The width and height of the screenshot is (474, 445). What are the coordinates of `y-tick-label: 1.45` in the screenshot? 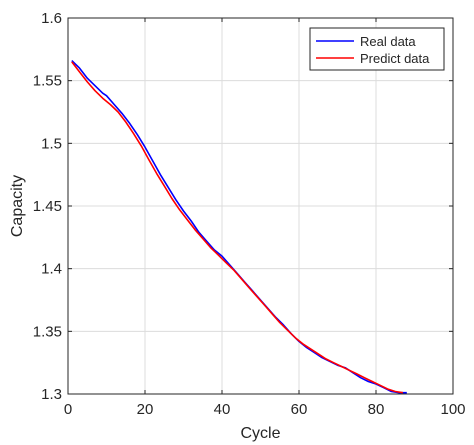 It's located at (47, 206).